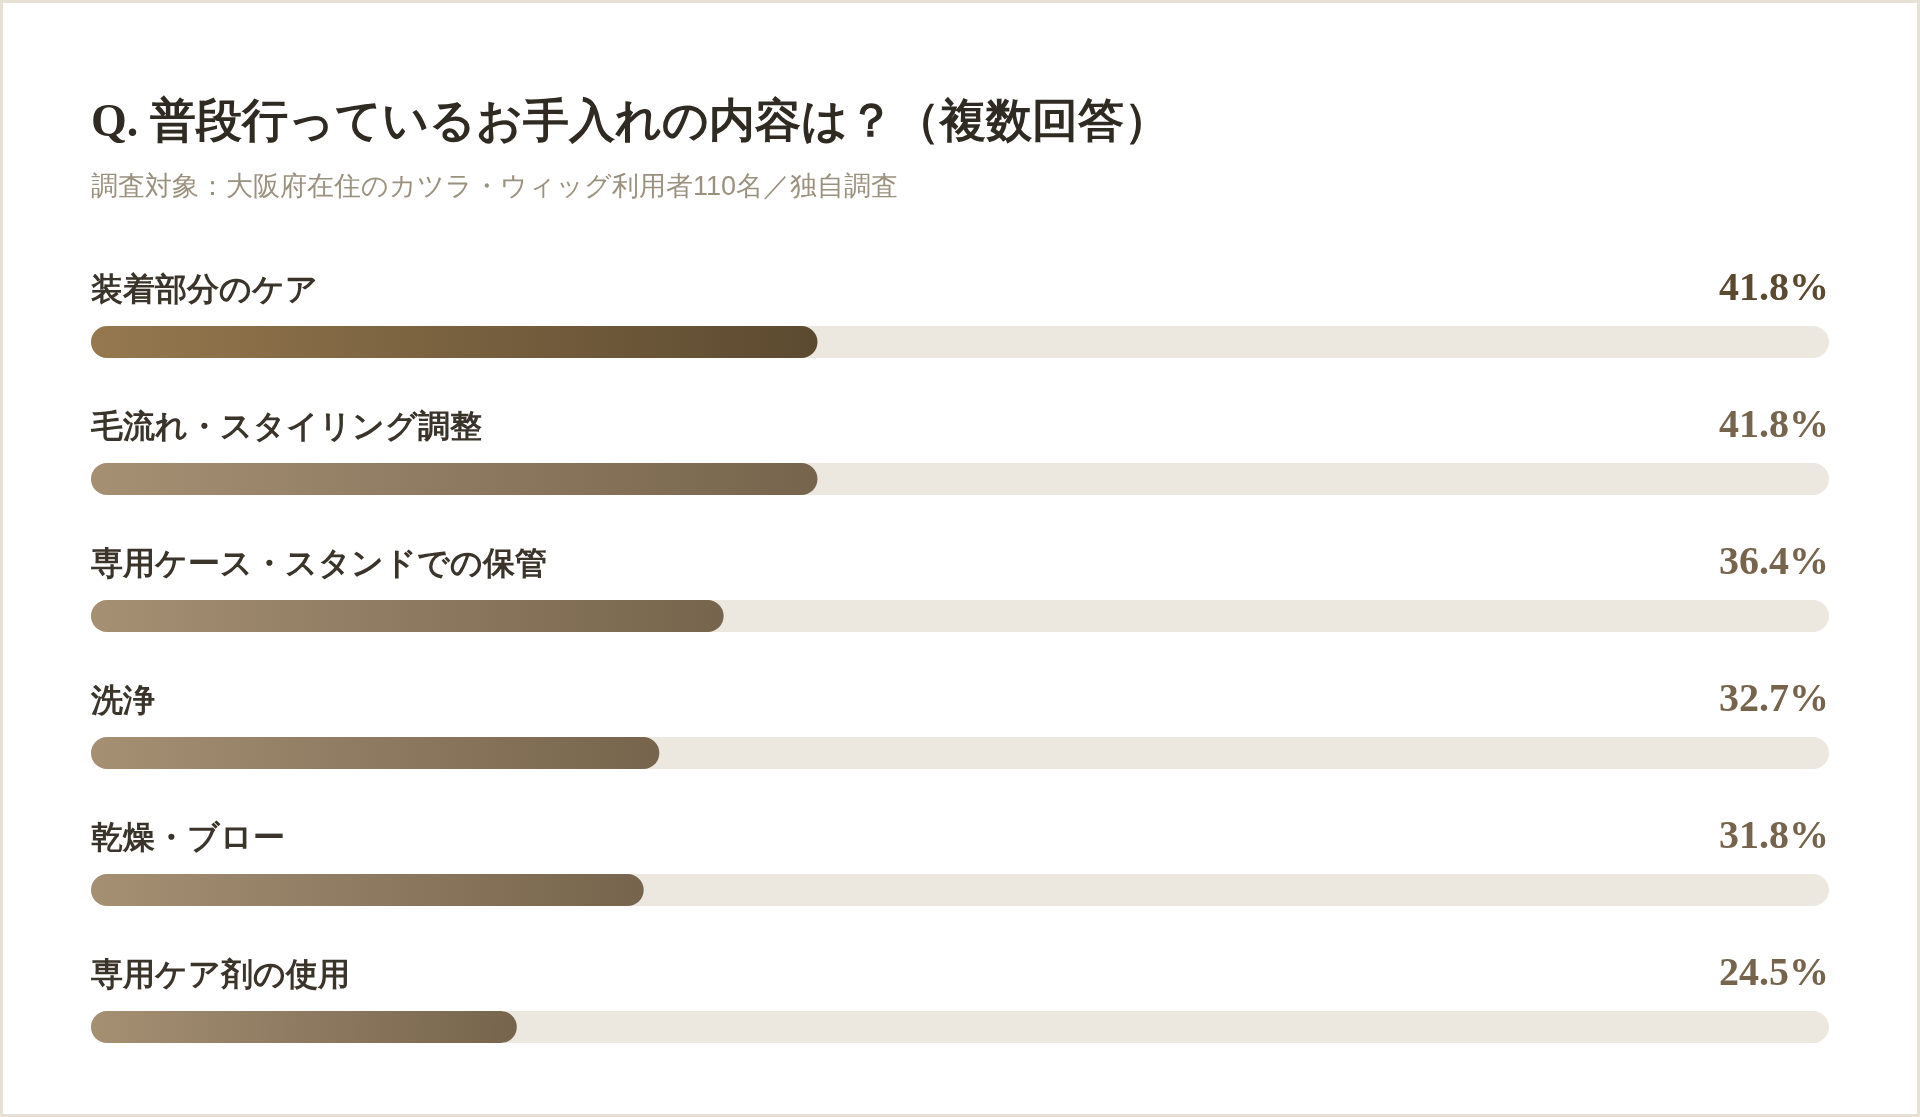 The image size is (1920, 1117). I want to click on value-label: 32.7%, so click(1774, 697).